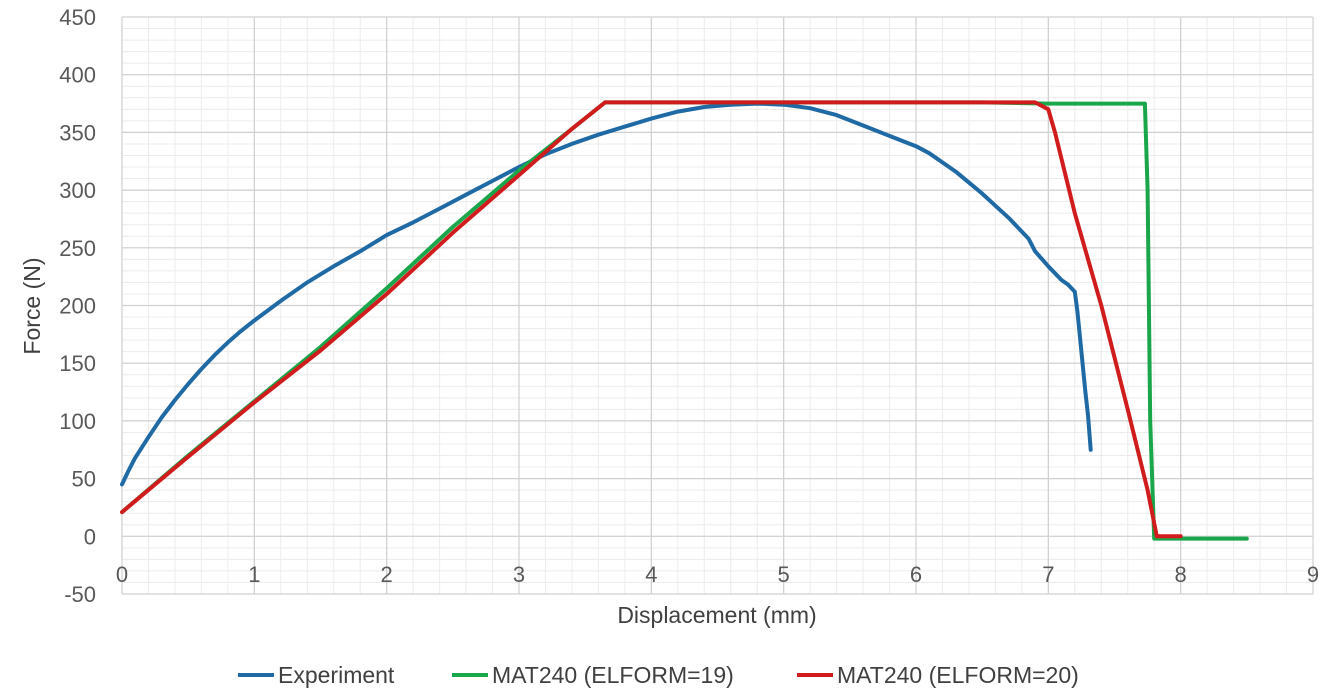  Describe the element at coordinates (77, 190) in the screenshot. I see `y-tick-label: 300` at that location.